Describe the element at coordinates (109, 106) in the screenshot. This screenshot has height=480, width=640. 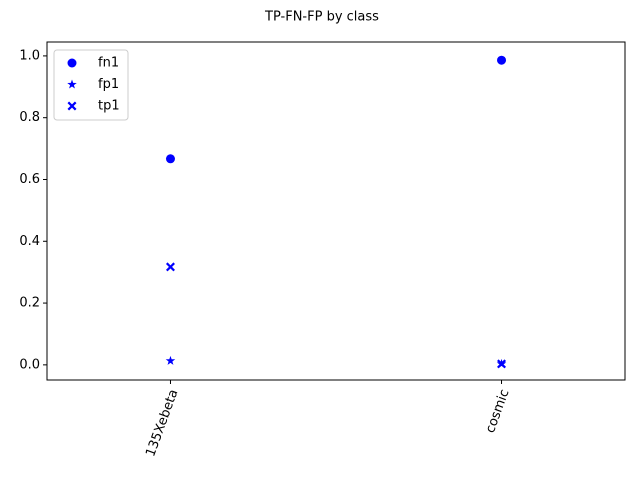
I see `legend-label: tp1` at that location.